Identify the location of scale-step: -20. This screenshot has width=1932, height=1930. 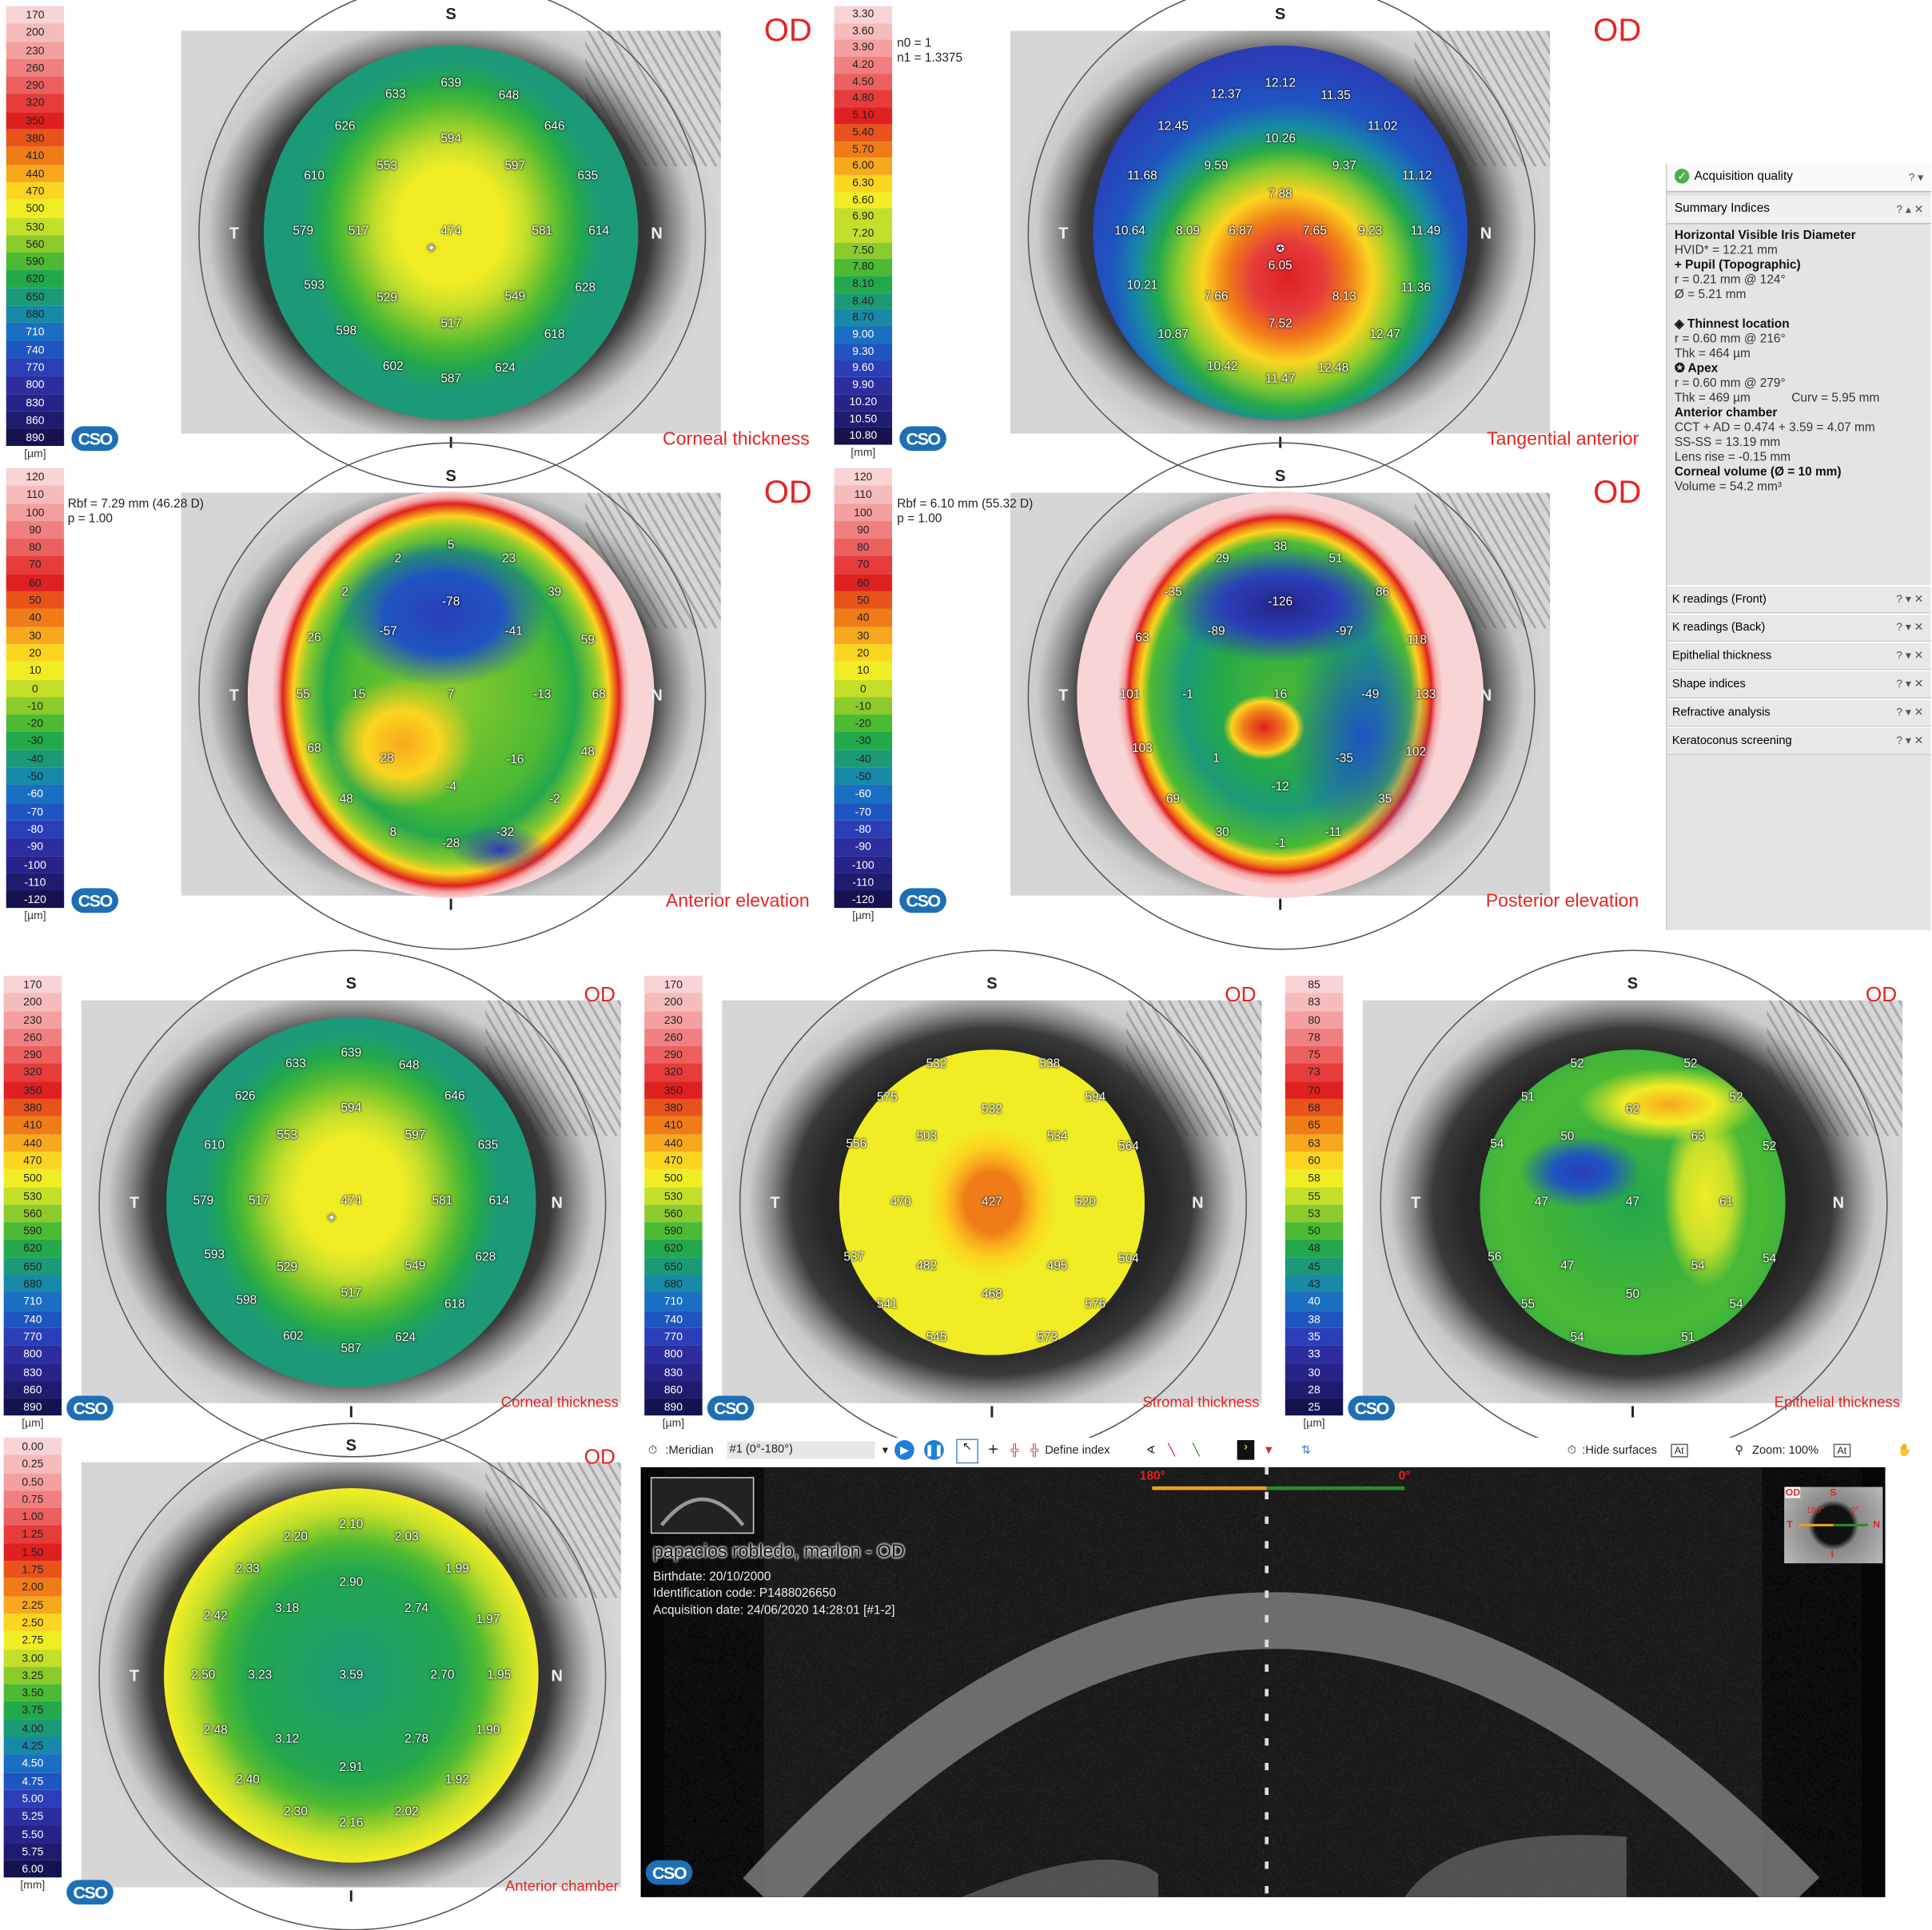
(863, 723).